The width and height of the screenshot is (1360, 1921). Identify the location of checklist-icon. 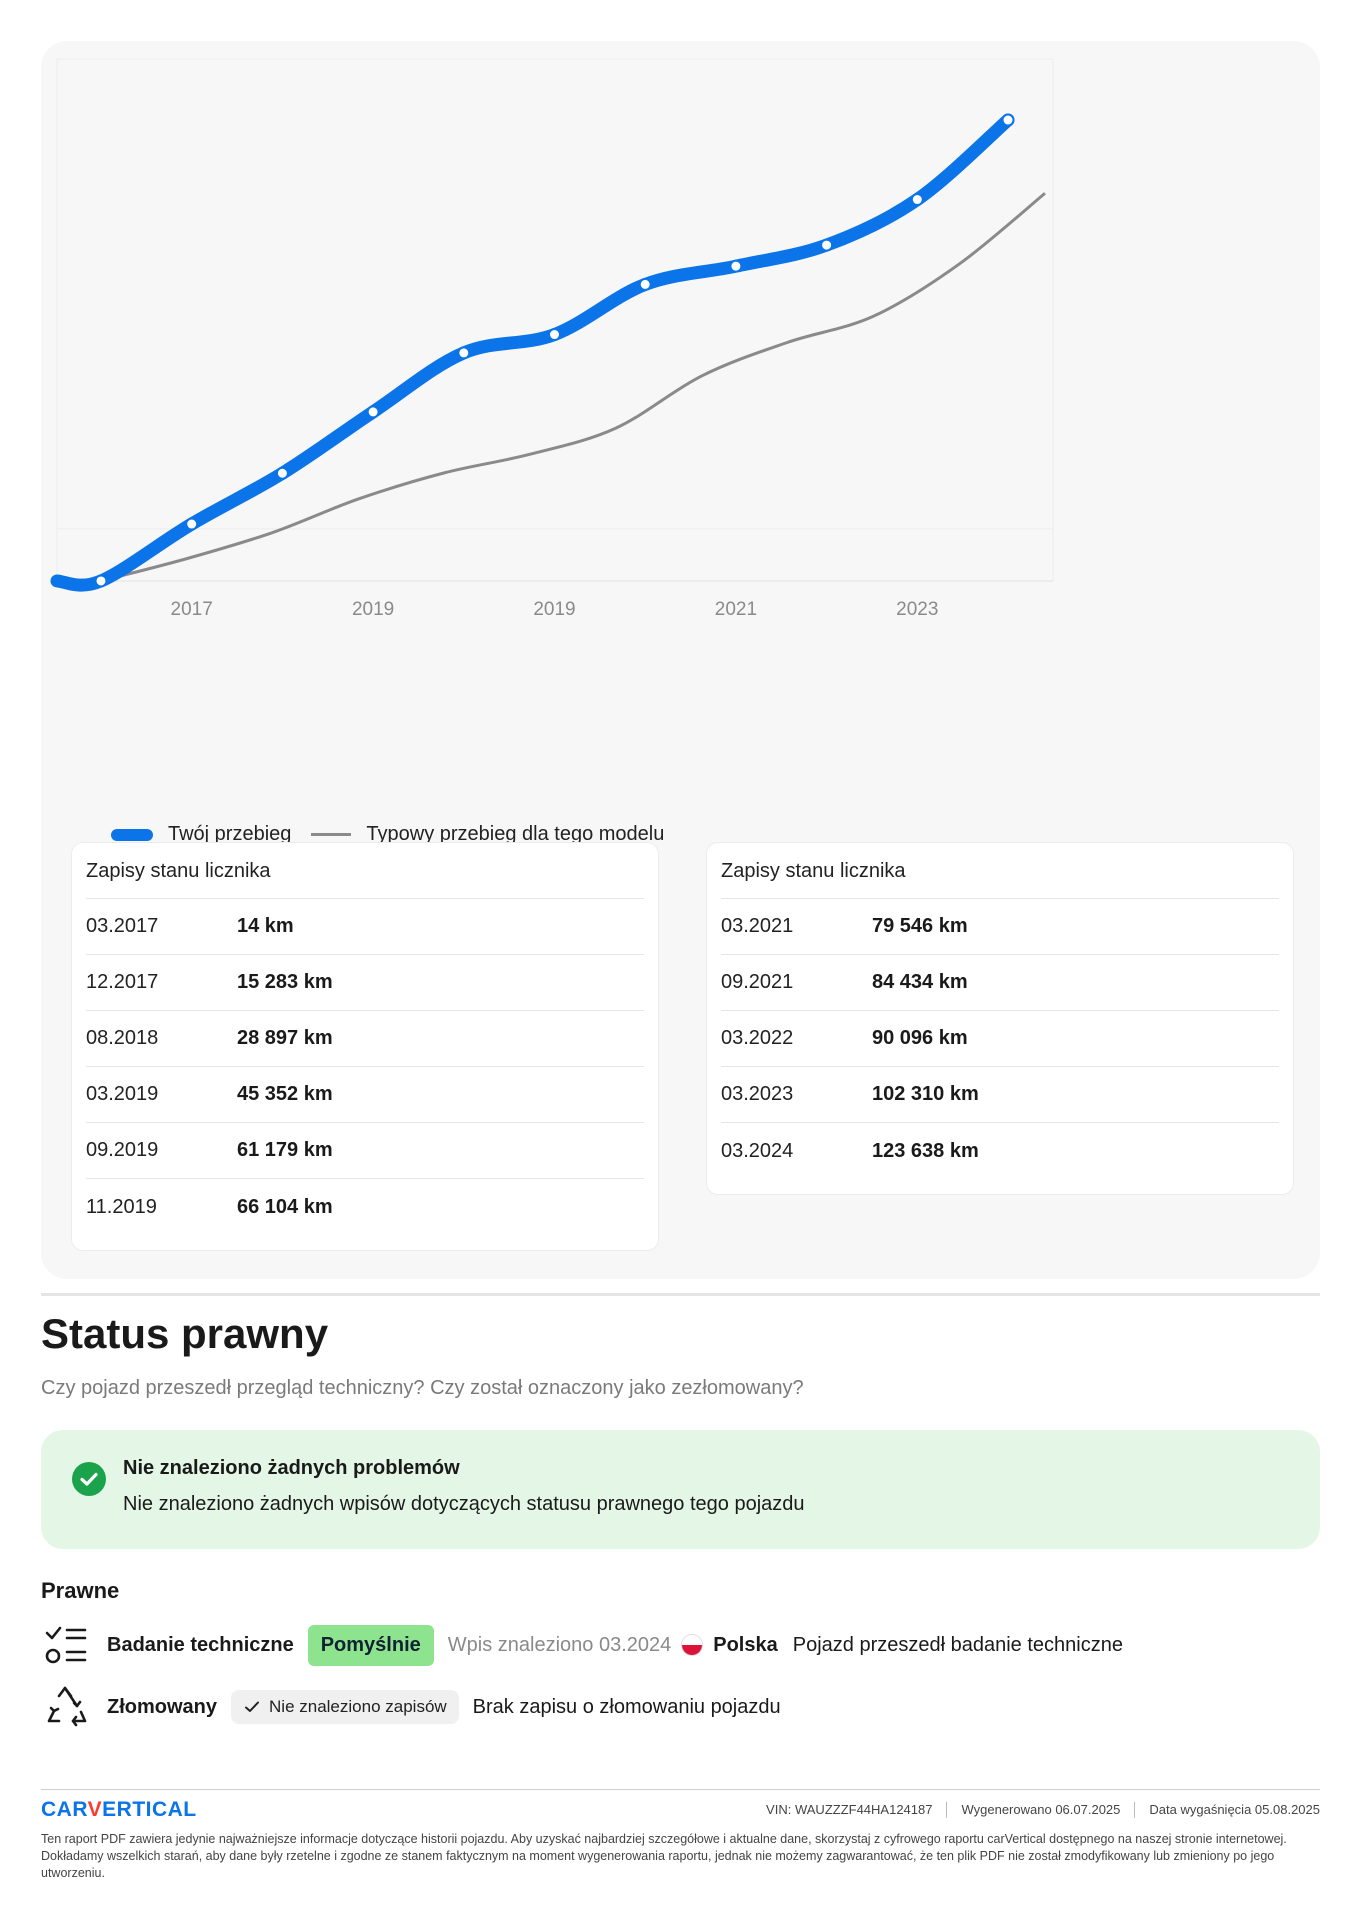
(66, 1645).